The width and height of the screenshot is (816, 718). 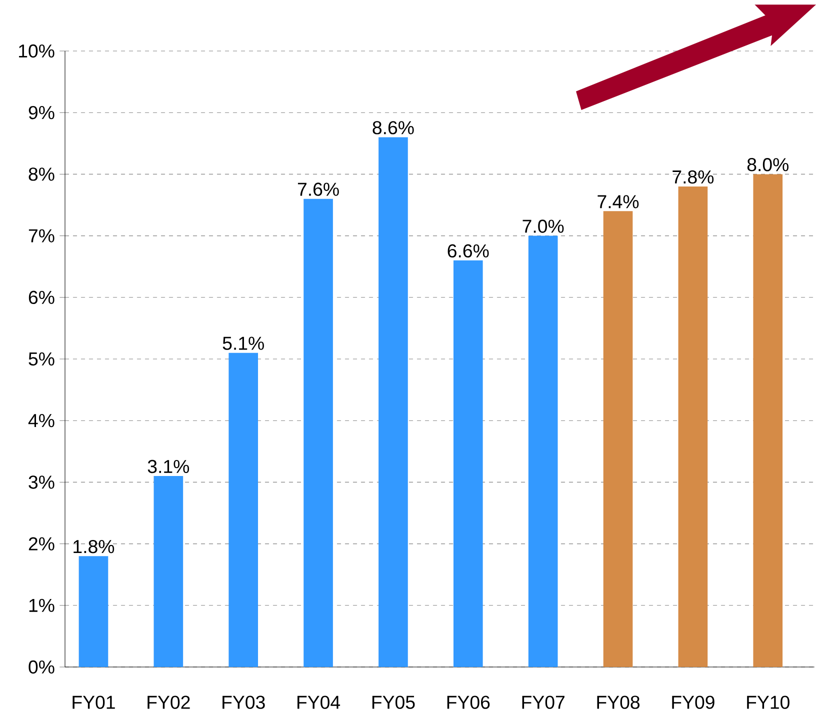 What do you see at coordinates (93, 702) in the screenshot?
I see `x-tick-label: FY01` at bounding box center [93, 702].